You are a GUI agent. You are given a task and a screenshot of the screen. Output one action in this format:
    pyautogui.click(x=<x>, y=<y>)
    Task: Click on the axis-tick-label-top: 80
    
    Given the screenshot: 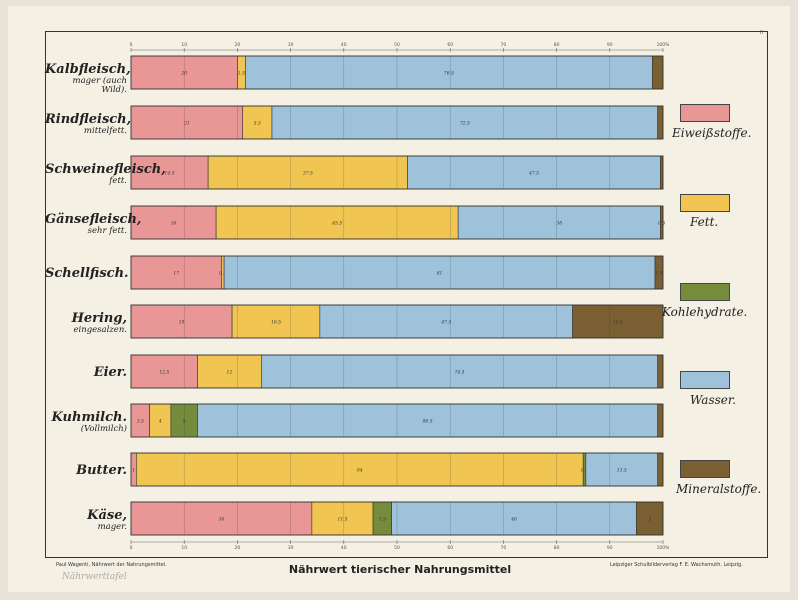 What is the action you would take?
    pyautogui.click(x=557, y=45)
    